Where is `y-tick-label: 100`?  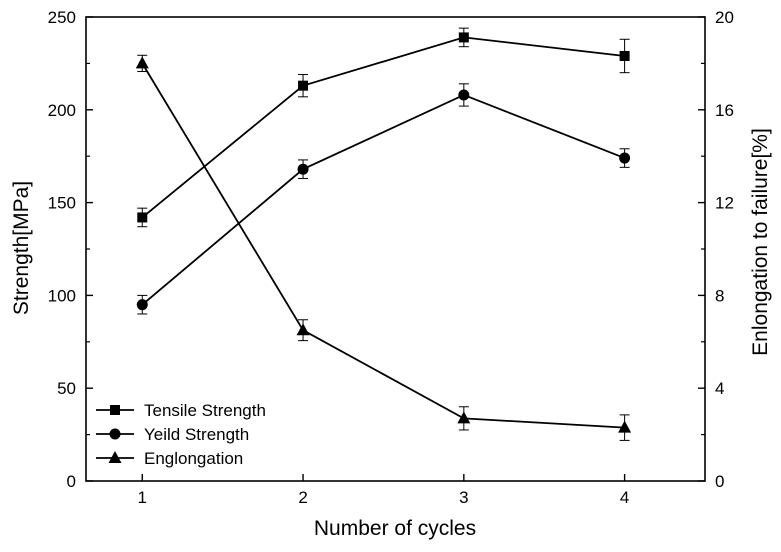 y-tick-label: 100 is located at coordinates (62, 295).